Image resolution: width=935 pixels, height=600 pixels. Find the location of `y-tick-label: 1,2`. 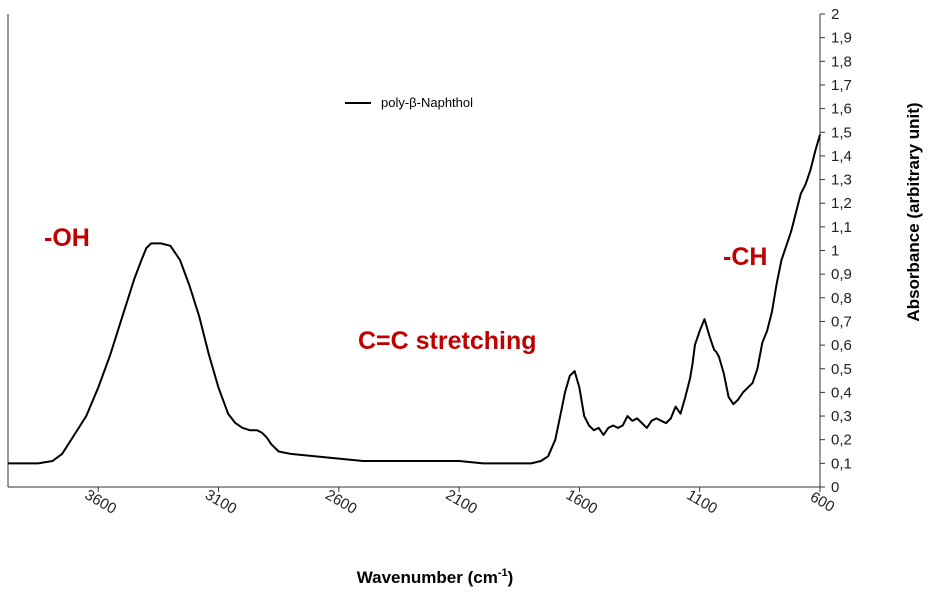

y-tick-label: 1,2 is located at coordinates (841, 203).